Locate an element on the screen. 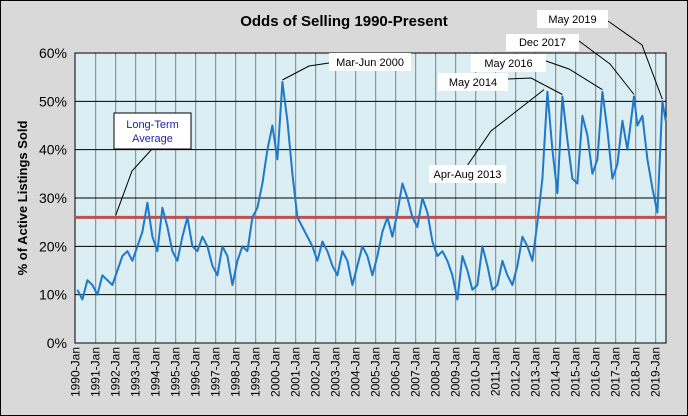 This screenshot has height=416, width=688. x-tick-label: 2016-Jan is located at coordinates (596, 372).